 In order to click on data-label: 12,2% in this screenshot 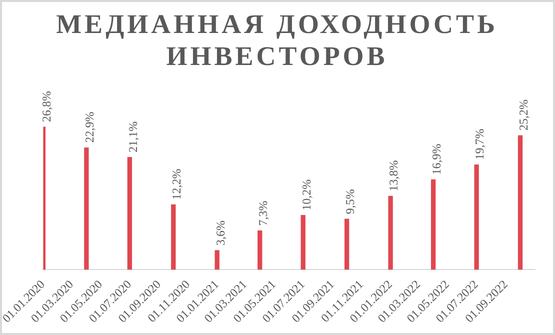, I will do `click(177, 184)`.